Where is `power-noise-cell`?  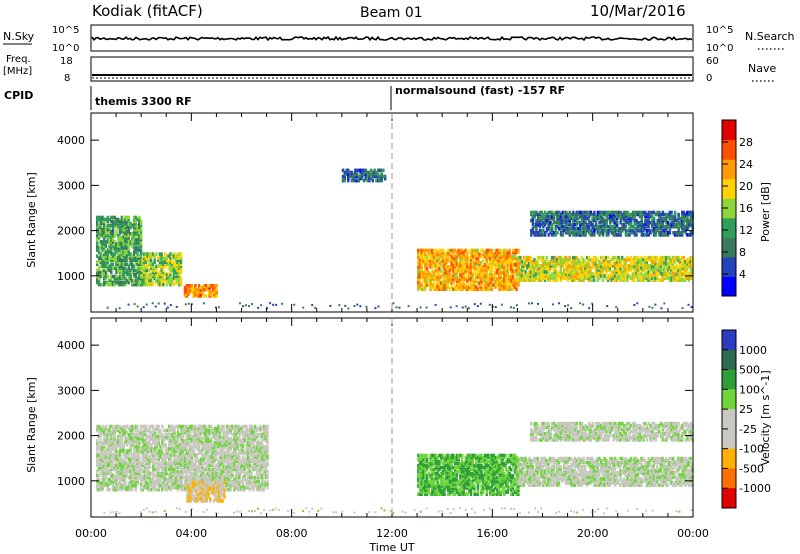 power-noise-cell is located at coordinates (218, 307).